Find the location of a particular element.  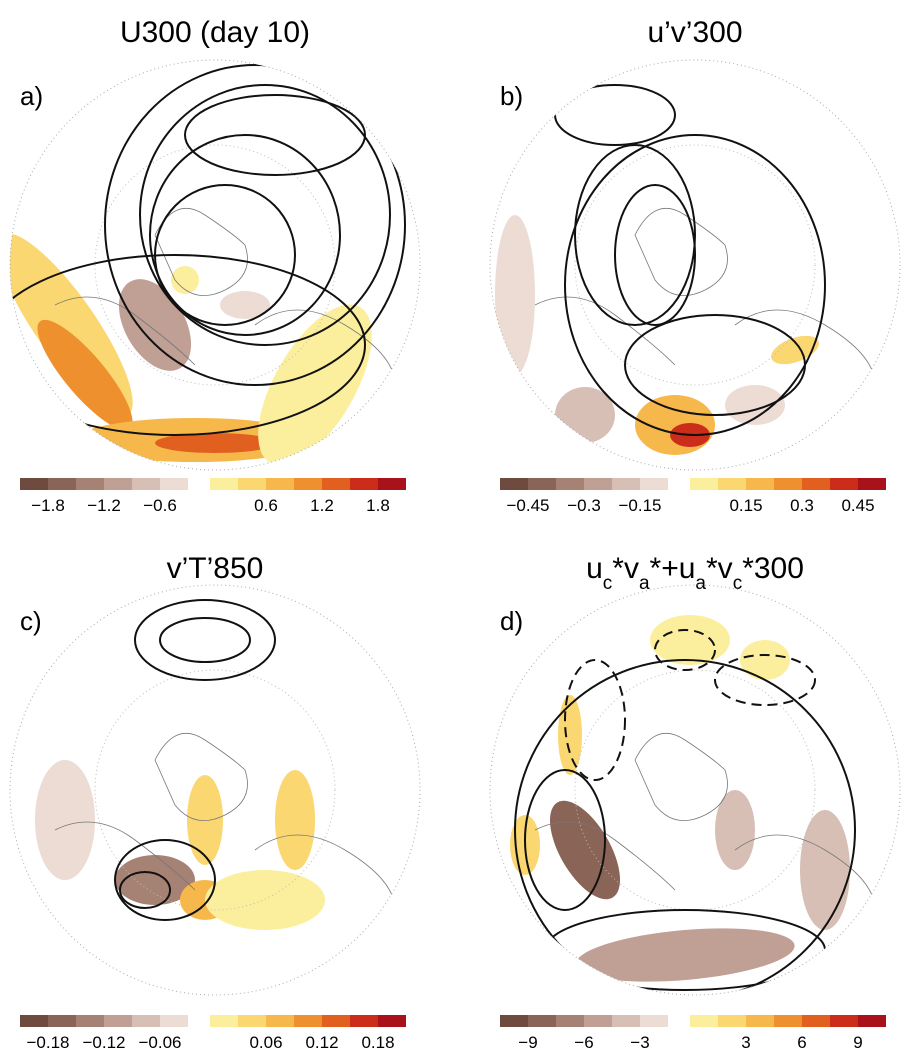

panel-letter: a) is located at coordinates (31, 96).